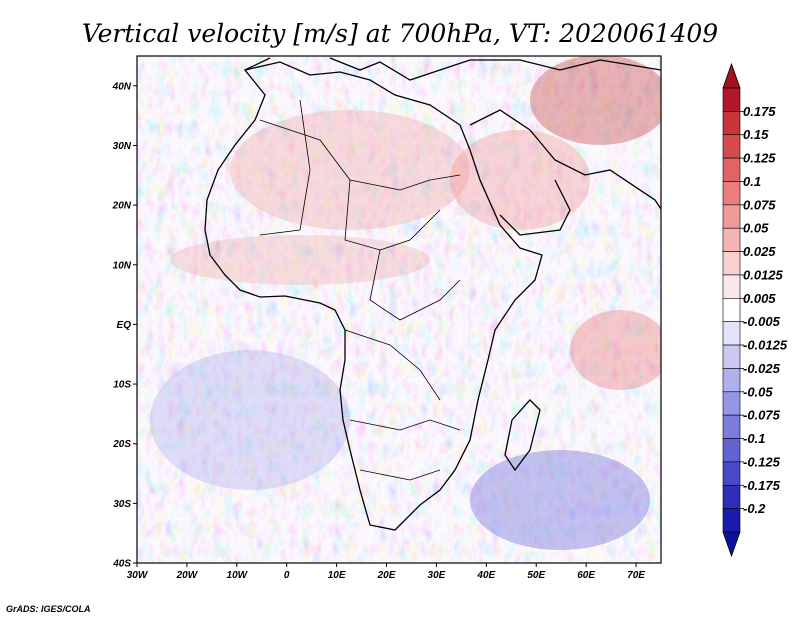  What do you see at coordinates (763, 274) in the screenshot?
I see `colorbar-label: 0.0125` at bounding box center [763, 274].